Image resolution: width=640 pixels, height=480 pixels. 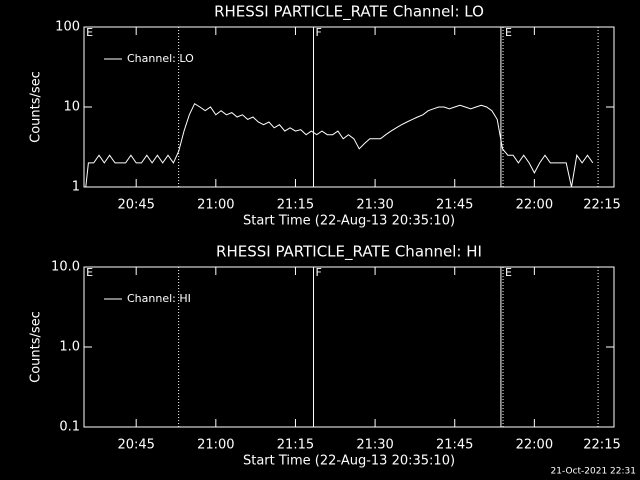 I want to click on y-tick-label: 1, so click(x=76, y=187).